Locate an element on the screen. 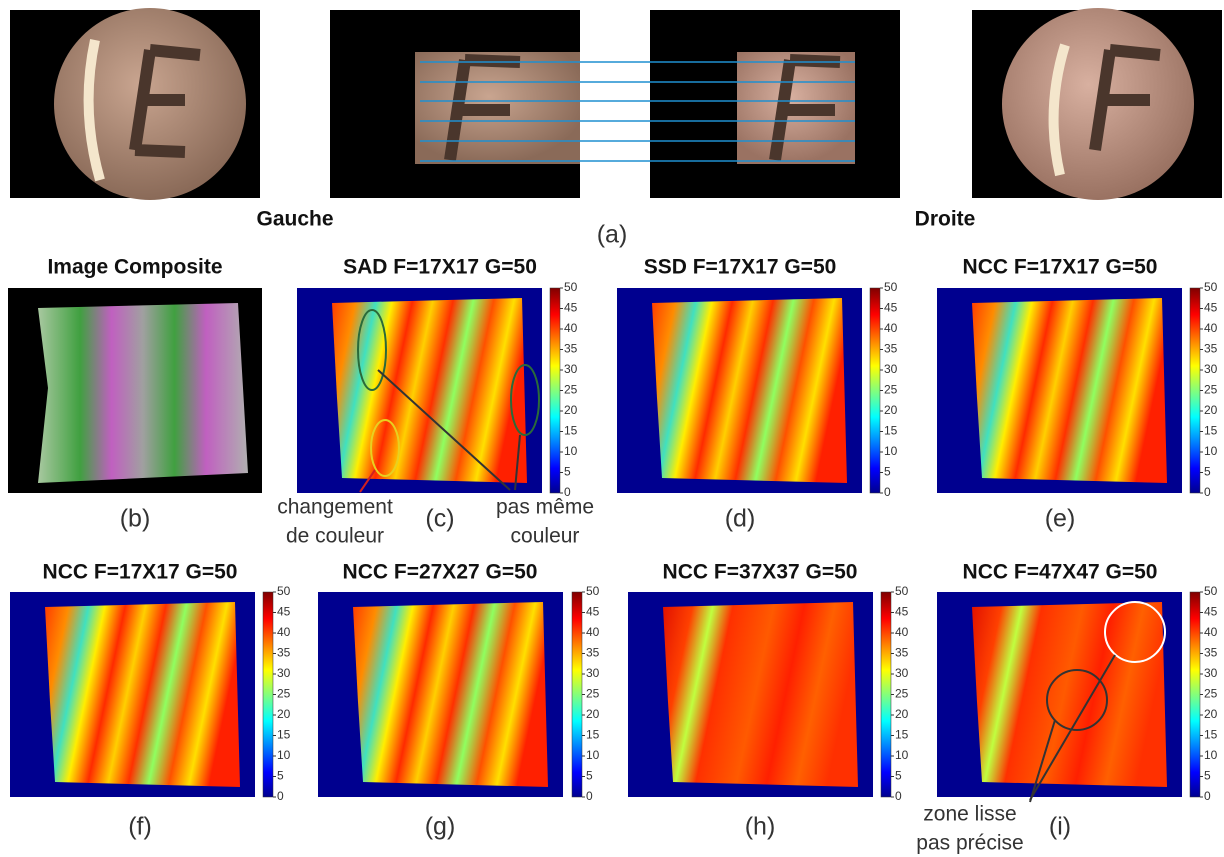 The width and height of the screenshot is (1224, 857). annotation: de couleur is located at coordinates (335, 536).